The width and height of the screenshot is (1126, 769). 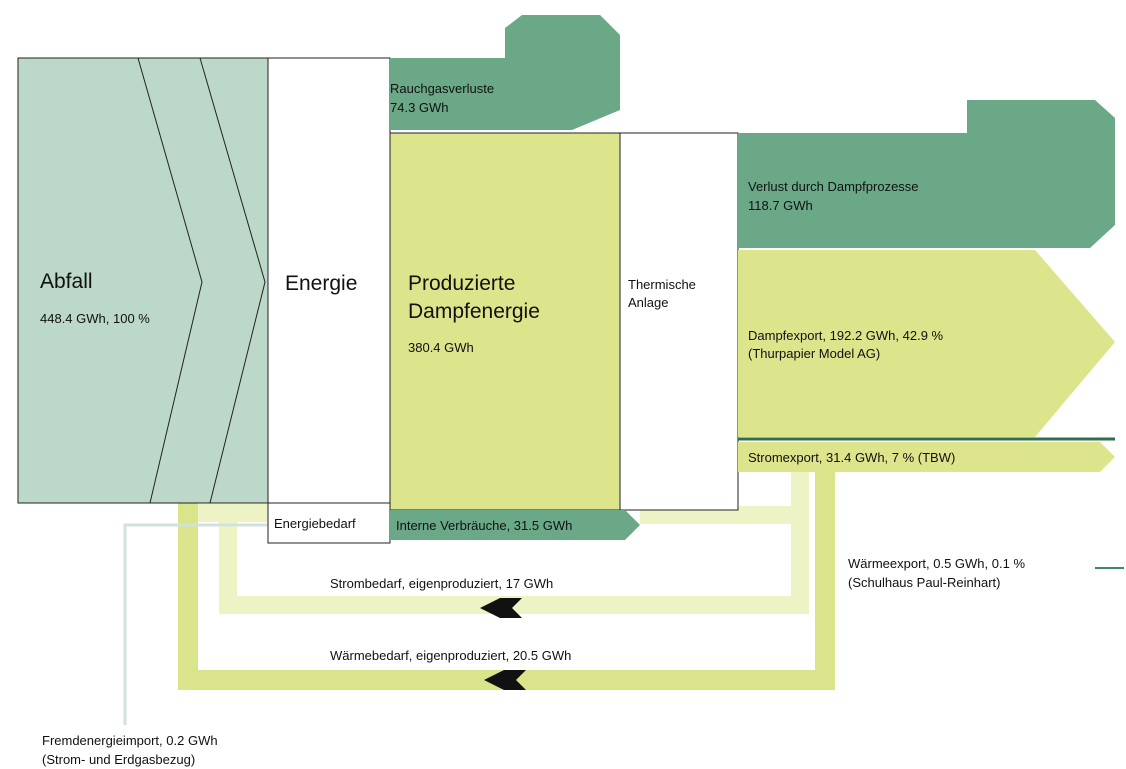 What do you see at coordinates (66, 281) in the screenshot?
I see `label: Abfall` at bounding box center [66, 281].